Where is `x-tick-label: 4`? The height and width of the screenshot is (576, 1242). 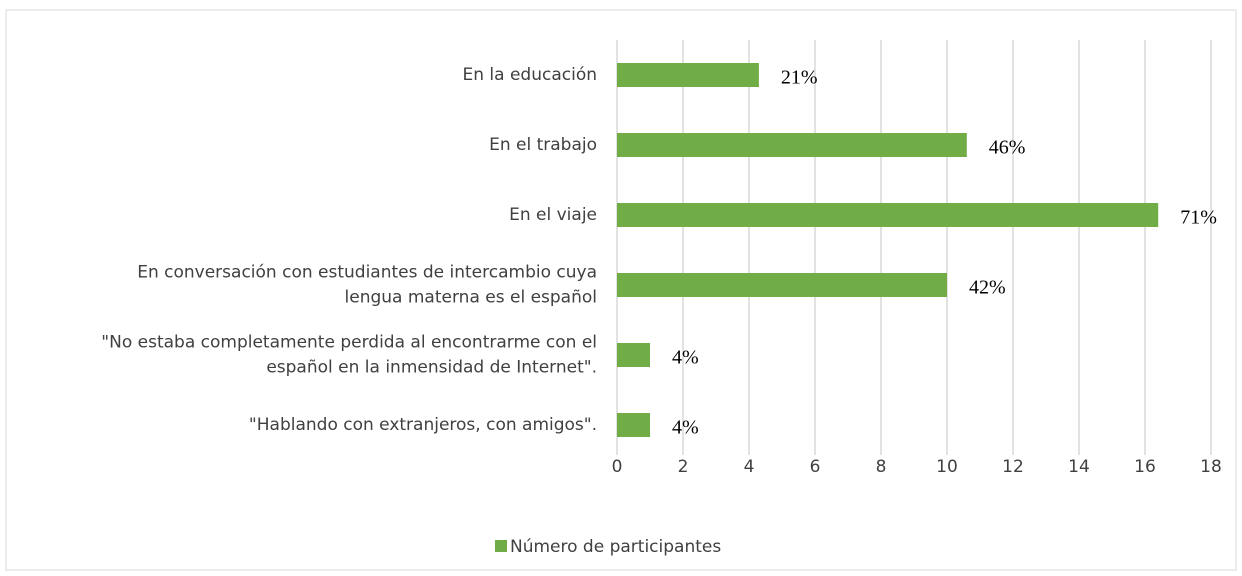 x-tick-label: 4 is located at coordinates (749, 467).